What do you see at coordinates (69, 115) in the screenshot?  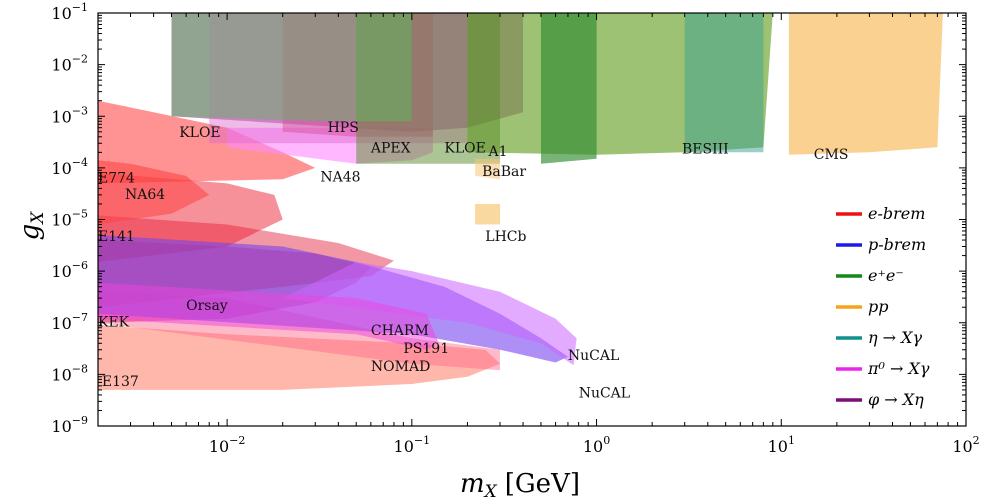 I see `y-tick-label-6: 10⁻³` at bounding box center [69, 115].